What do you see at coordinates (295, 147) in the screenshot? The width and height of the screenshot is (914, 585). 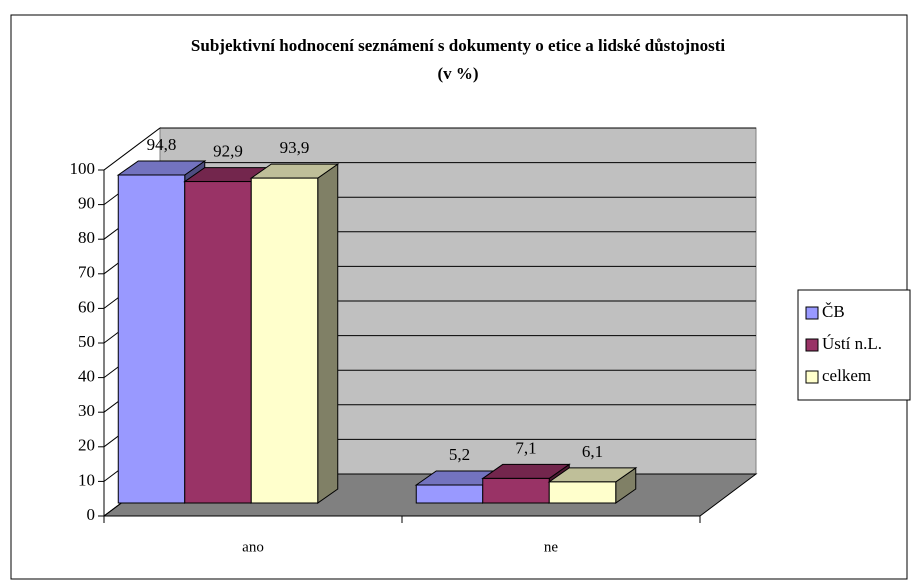 I see `data-label: 93,9` at bounding box center [295, 147].